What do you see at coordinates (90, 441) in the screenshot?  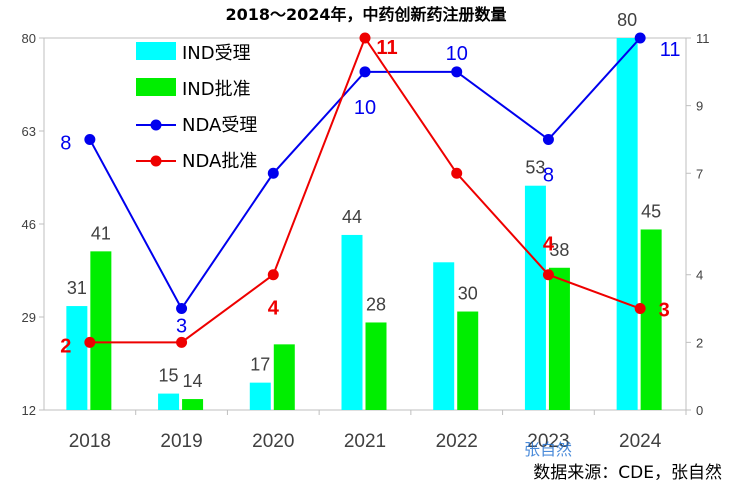 I see `x-tick-label: 2018` at bounding box center [90, 441].